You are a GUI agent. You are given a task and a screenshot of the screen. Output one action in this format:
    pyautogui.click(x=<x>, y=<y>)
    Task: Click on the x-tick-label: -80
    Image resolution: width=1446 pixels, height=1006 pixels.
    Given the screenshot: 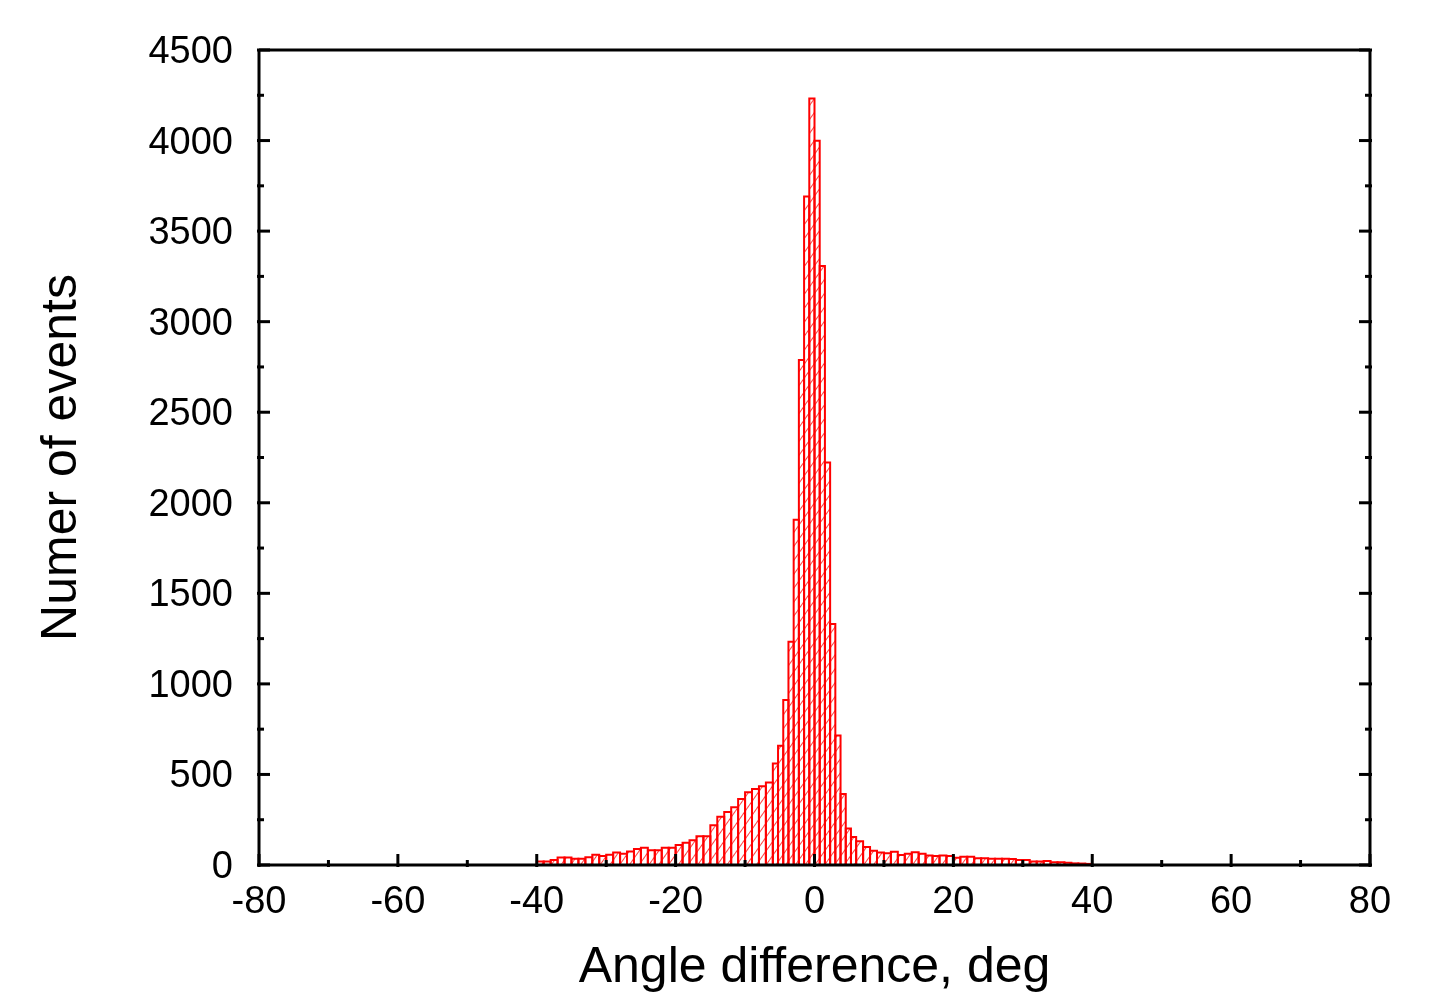 What is the action you would take?
    pyautogui.click(x=259, y=900)
    